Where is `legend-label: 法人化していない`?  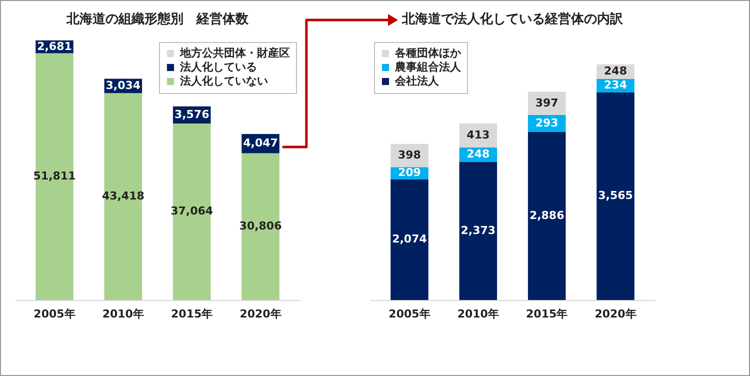 legend-label: 法人化していない is located at coordinates (223, 81).